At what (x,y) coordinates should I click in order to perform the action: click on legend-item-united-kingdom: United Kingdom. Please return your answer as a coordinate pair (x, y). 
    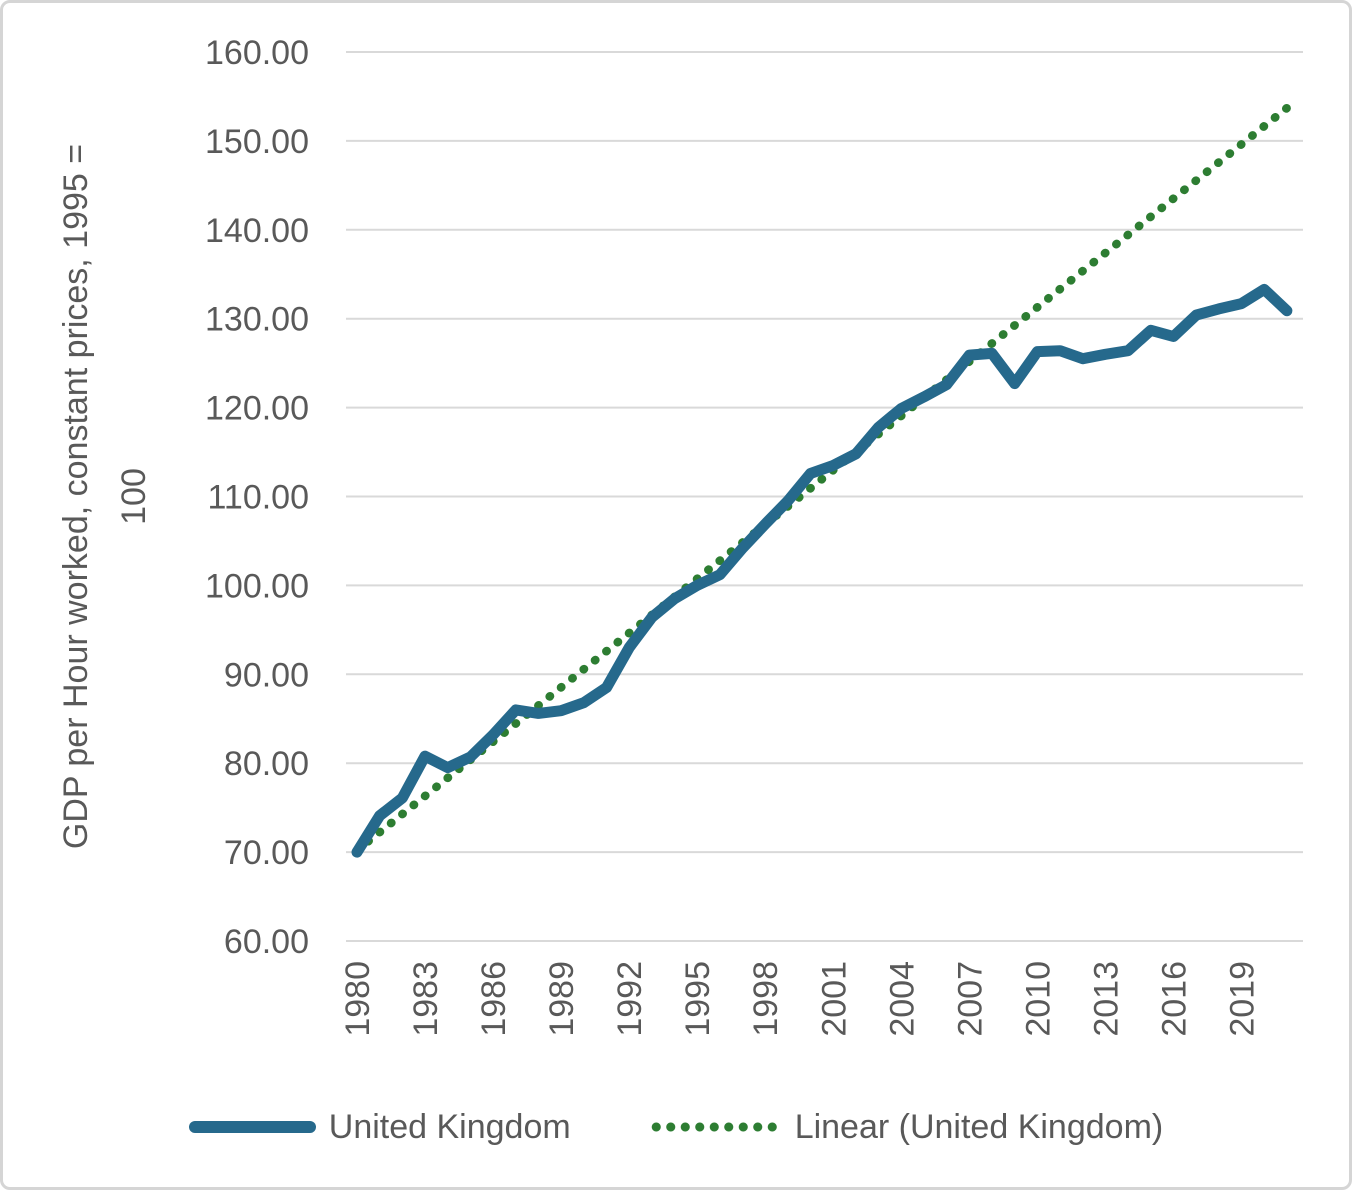
    Looking at the image, I should click on (379, 1127).